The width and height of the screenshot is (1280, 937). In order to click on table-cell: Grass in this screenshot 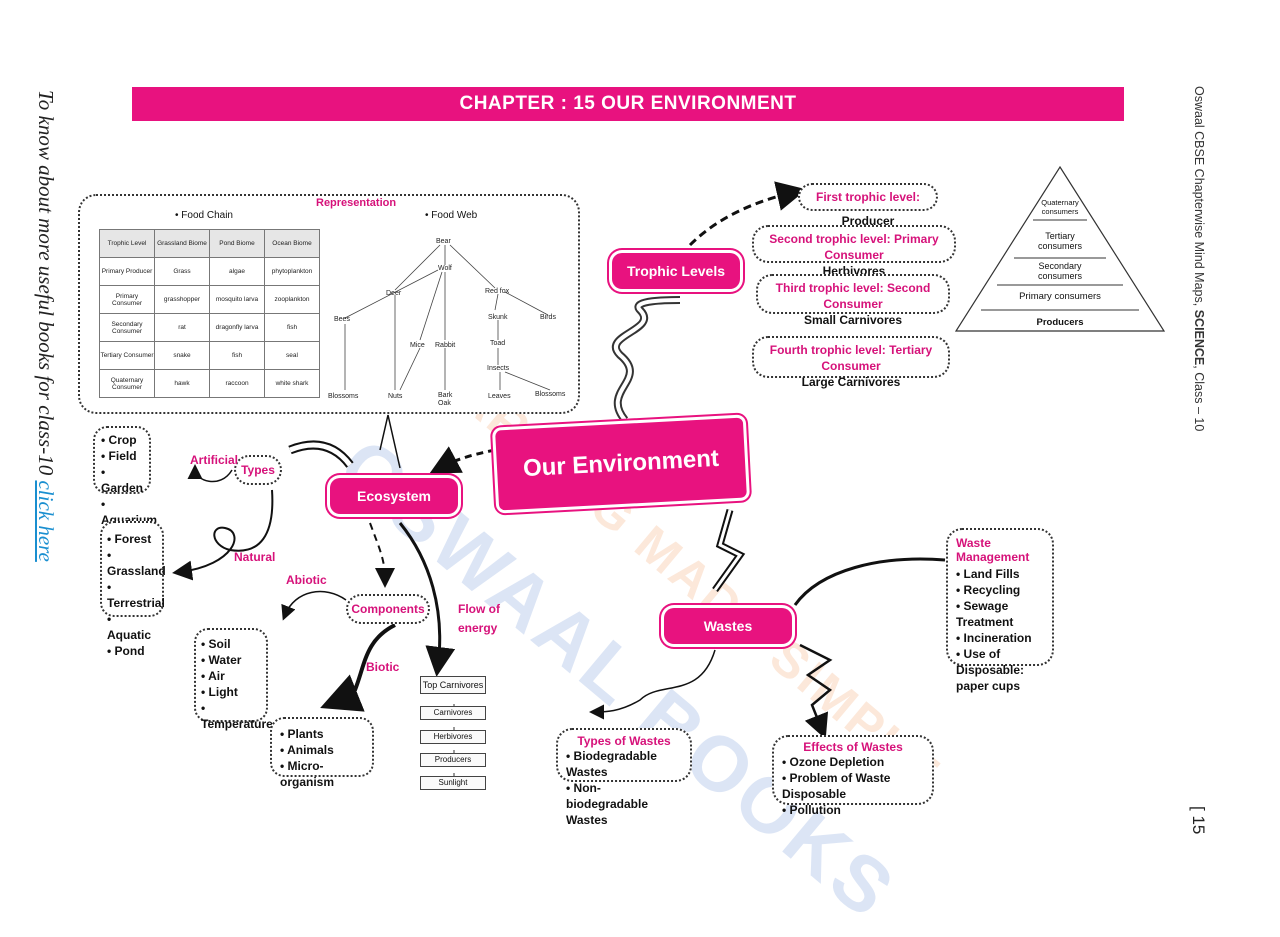, I will do `click(182, 271)`.